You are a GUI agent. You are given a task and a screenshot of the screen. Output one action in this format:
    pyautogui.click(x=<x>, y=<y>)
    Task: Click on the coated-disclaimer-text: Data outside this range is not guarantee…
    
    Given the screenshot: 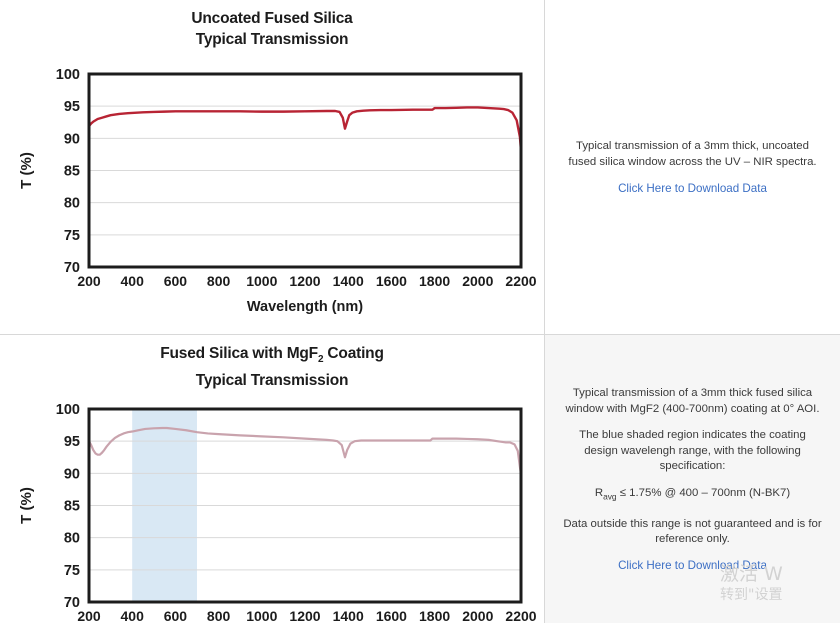 What is the action you would take?
    pyautogui.click(x=692, y=531)
    